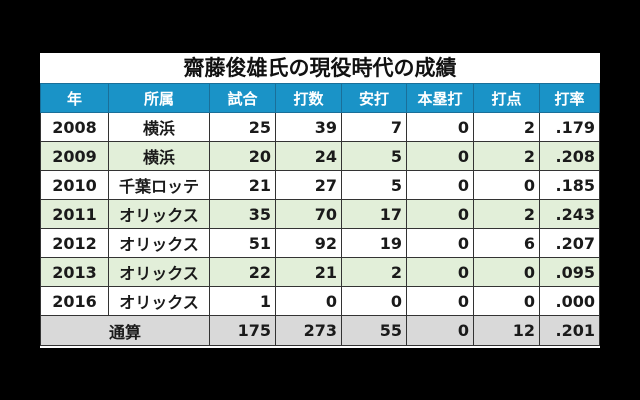 The width and height of the screenshot is (640, 400). Describe the element at coordinates (569, 185) in the screenshot. I see `cell-avg: .185` at that location.